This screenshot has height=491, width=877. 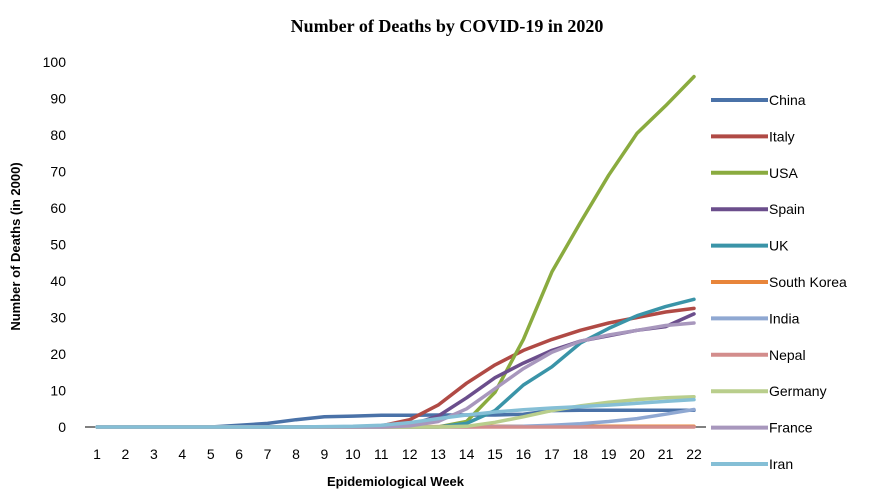 I want to click on x-tick-label: 17, so click(x=552, y=454).